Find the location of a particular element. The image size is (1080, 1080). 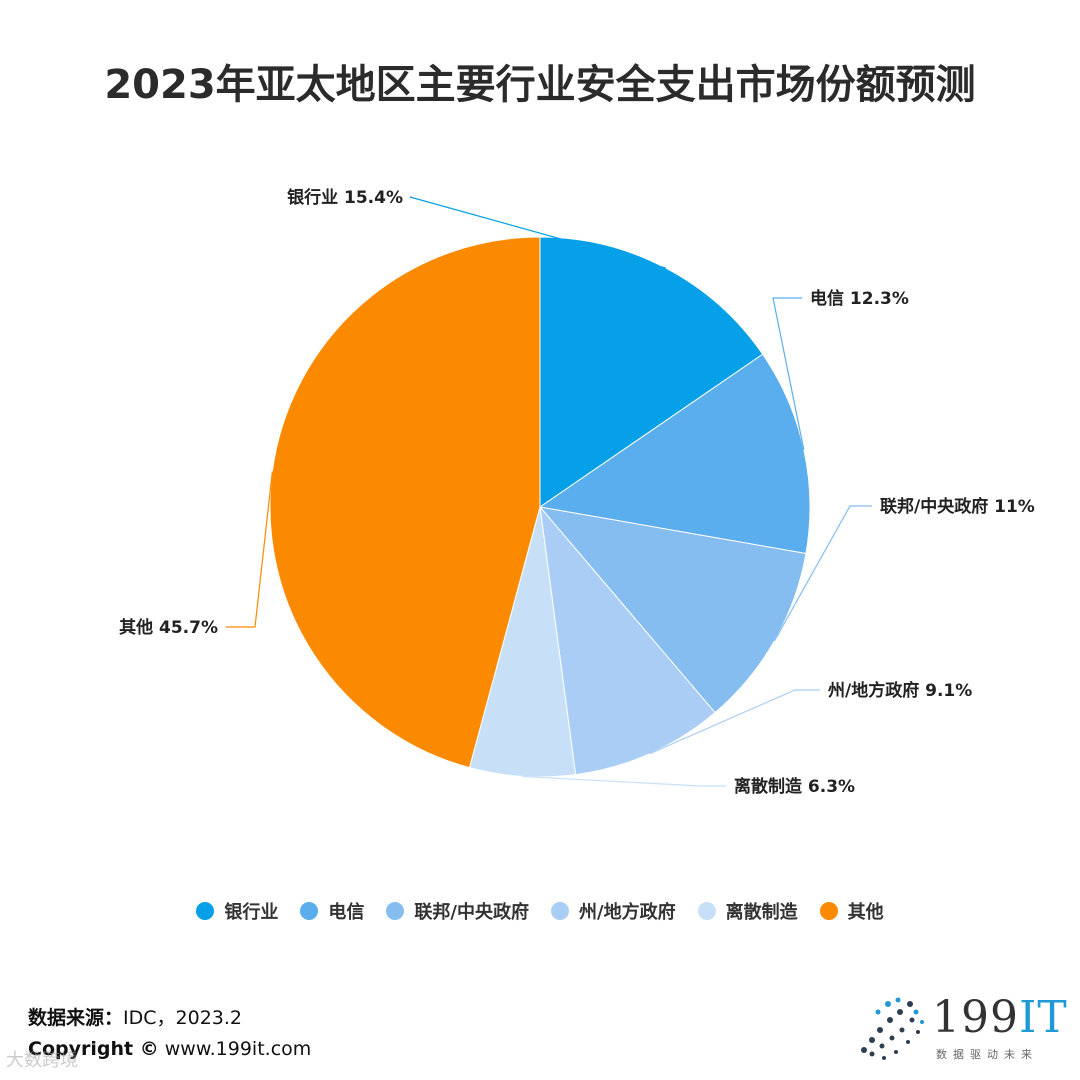

chart-title: 2023年亚太地区主要行业安全支出市场份额预测 is located at coordinates (540, 85).